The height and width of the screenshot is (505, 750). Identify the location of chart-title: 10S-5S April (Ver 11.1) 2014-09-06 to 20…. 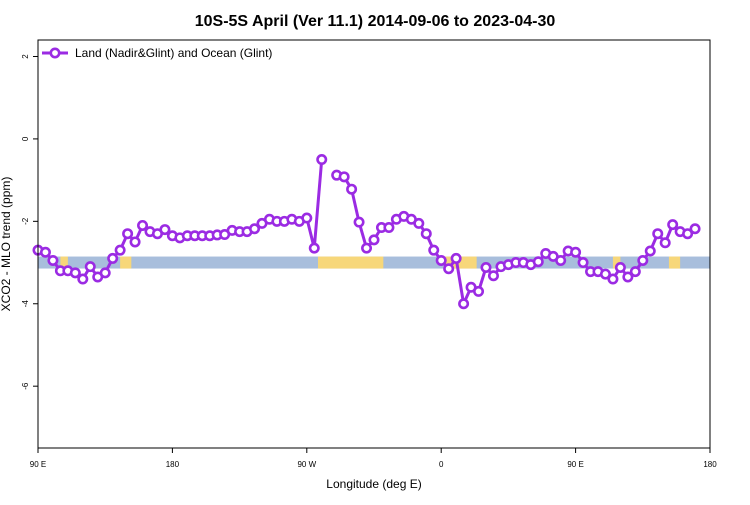
(375, 21).